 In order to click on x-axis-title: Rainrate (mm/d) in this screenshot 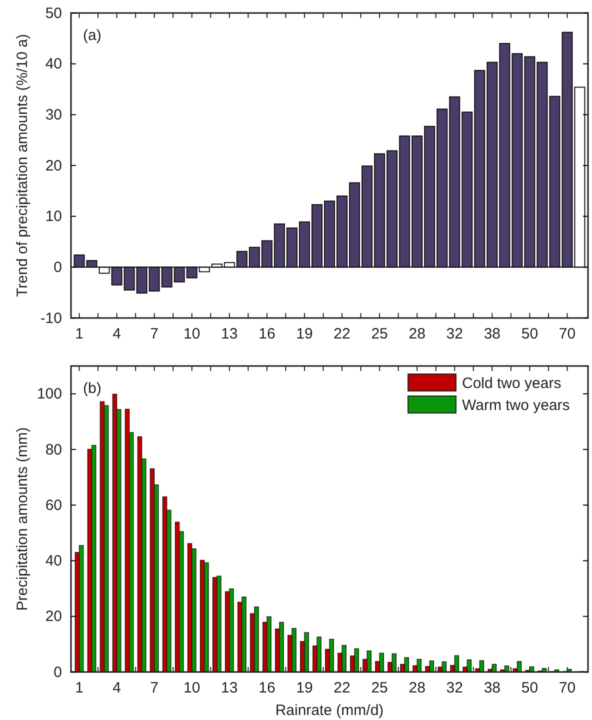, I will do `click(329, 710)`.